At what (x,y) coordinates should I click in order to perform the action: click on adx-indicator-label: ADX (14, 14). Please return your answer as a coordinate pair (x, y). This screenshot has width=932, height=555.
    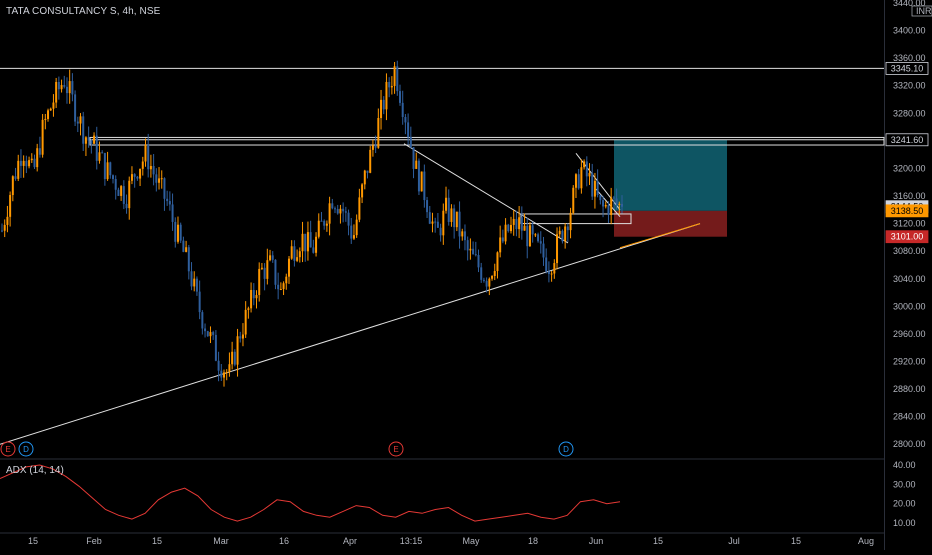
    Looking at the image, I should click on (35, 470).